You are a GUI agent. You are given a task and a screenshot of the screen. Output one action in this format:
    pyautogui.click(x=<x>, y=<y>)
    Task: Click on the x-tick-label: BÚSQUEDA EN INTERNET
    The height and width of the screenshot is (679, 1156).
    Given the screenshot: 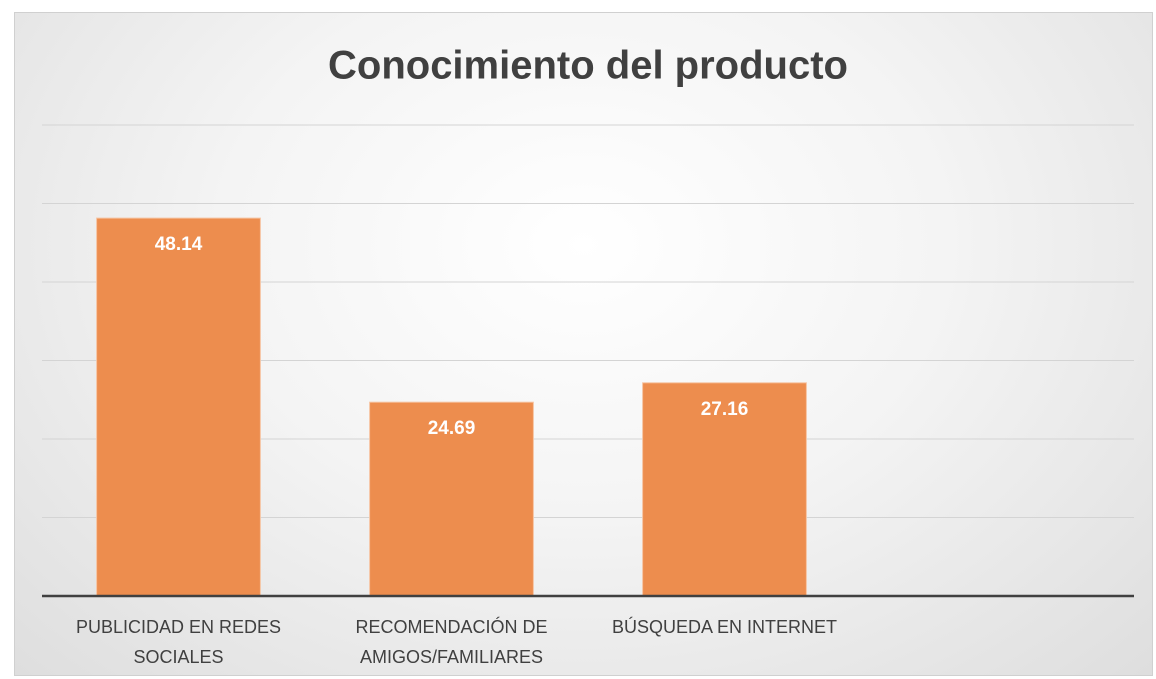 What is the action you would take?
    pyautogui.click(x=724, y=627)
    